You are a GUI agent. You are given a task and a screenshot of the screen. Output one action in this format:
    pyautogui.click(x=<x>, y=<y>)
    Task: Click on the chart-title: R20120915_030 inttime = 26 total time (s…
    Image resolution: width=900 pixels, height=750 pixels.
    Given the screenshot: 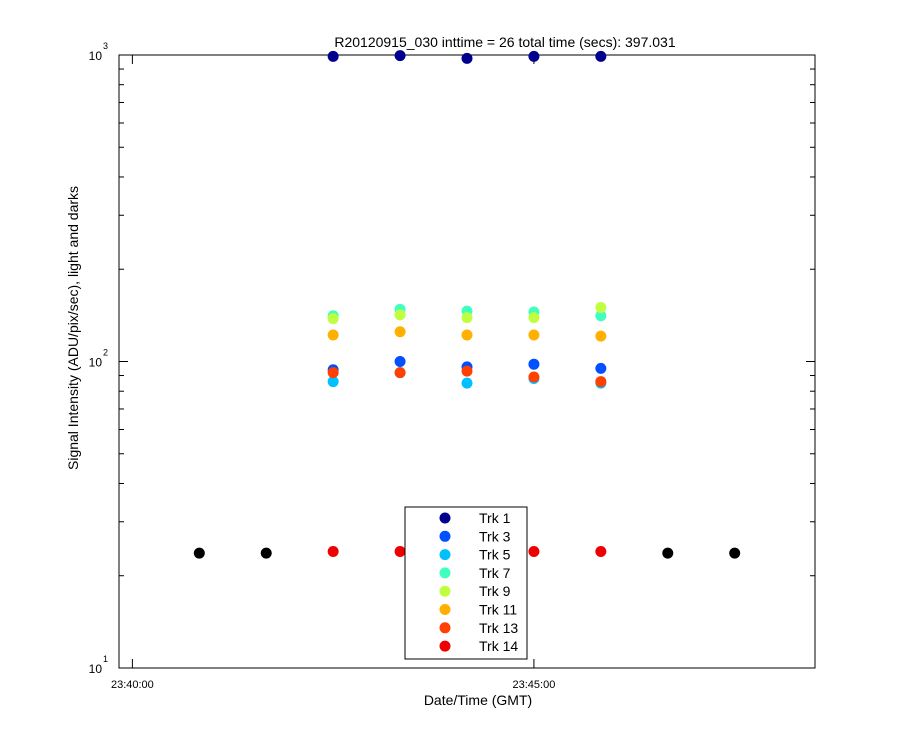 What is the action you would take?
    pyautogui.click(x=504, y=42)
    